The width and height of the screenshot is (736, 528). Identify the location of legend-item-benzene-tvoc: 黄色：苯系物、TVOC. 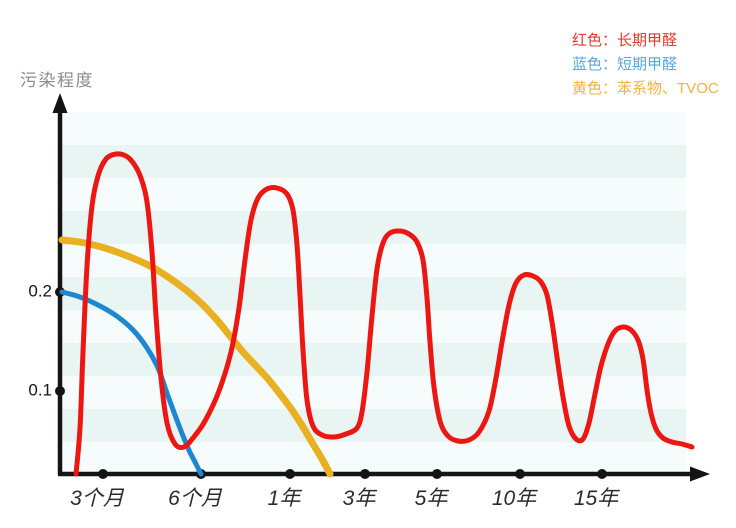
(645, 88).